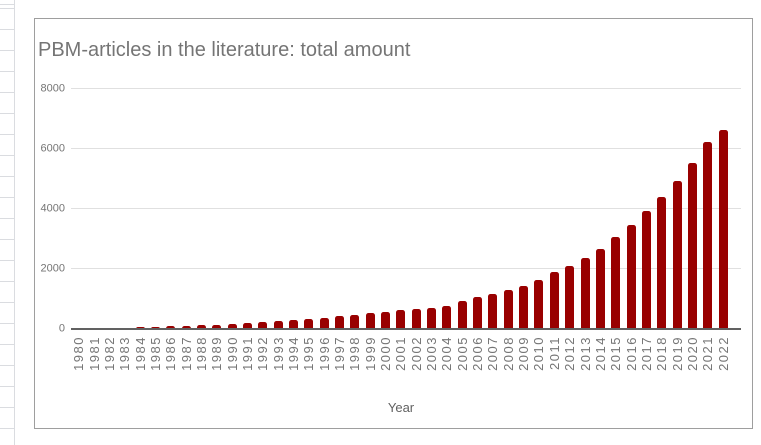 Image resolution: width=761 pixels, height=445 pixels. Describe the element at coordinates (401, 353) in the screenshot. I see `x-axis-tick-label: 2001` at that location.